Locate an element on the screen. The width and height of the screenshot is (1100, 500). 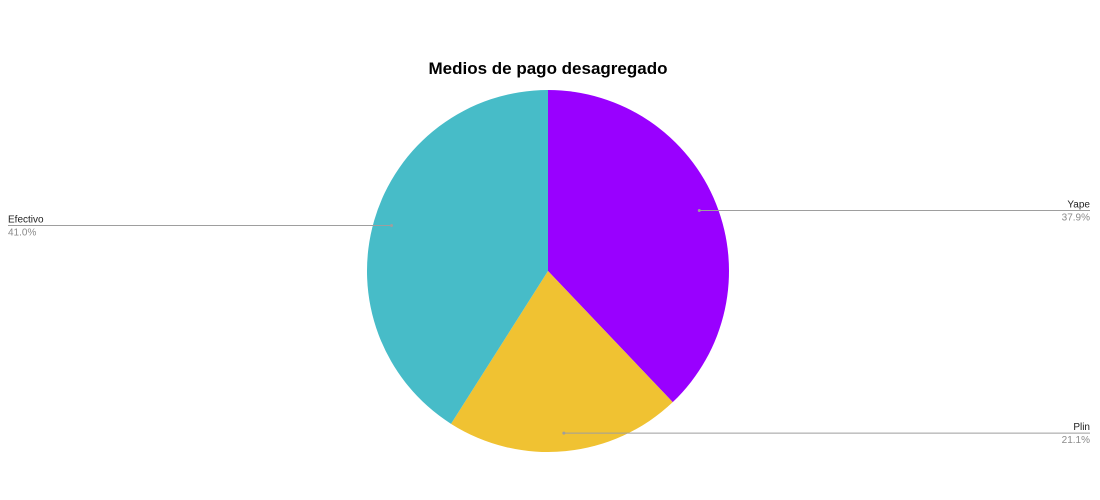
chart-title: Medios de pago desagregado is located at coordinates (548, 68).